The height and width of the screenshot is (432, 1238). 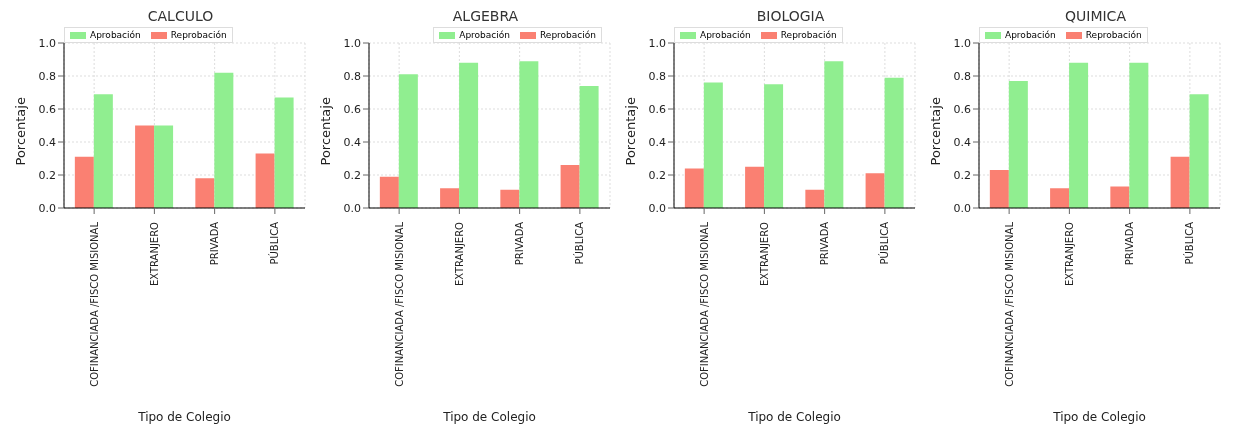 What do you see at coordinates (1095, 16) in the screenshot?
I see `chart-title: QUIMICA` at bounding box center [1095, 16].